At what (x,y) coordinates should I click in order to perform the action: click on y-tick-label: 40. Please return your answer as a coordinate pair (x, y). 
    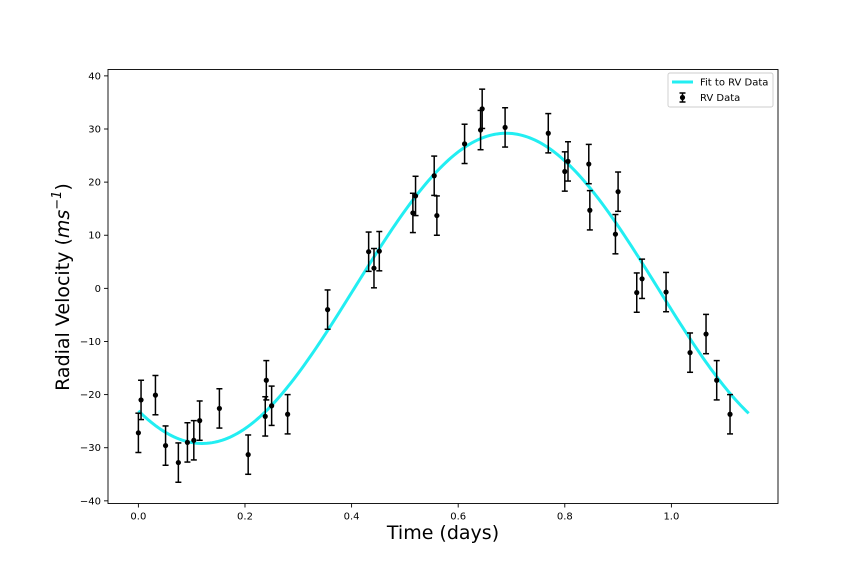
    Looking at the image, I should click on (94, 76).